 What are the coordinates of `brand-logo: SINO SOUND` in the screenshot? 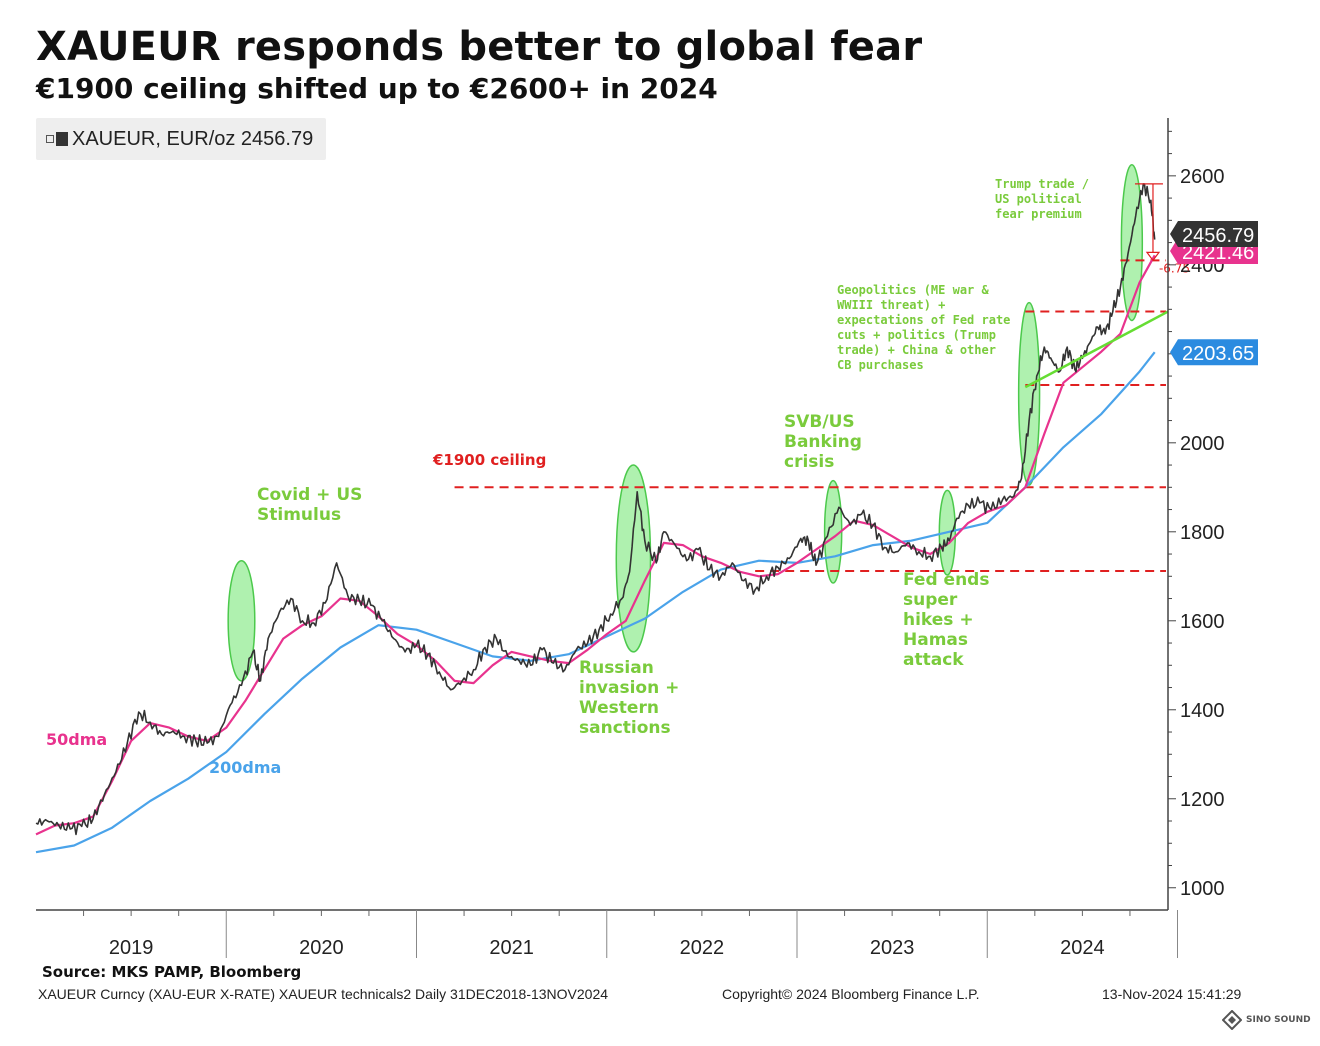 It's located at (1266, 1020).